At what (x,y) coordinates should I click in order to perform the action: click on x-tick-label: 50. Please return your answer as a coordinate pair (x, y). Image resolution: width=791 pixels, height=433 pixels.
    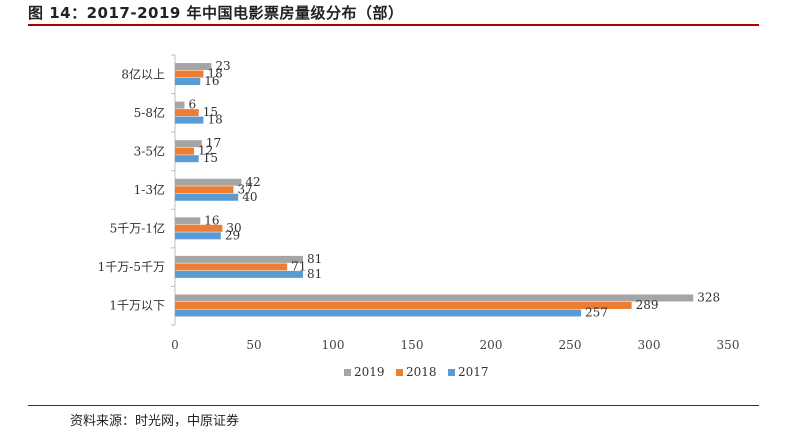
    Looking at the image, I should click on (253, 345).